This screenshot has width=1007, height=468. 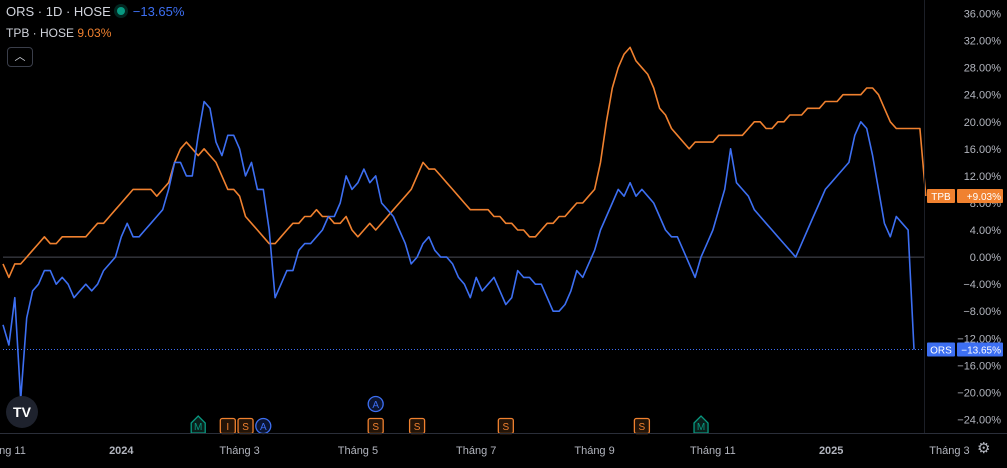 I want to click on x-tick-label: Tháng 5, so click(x=358, y=451).